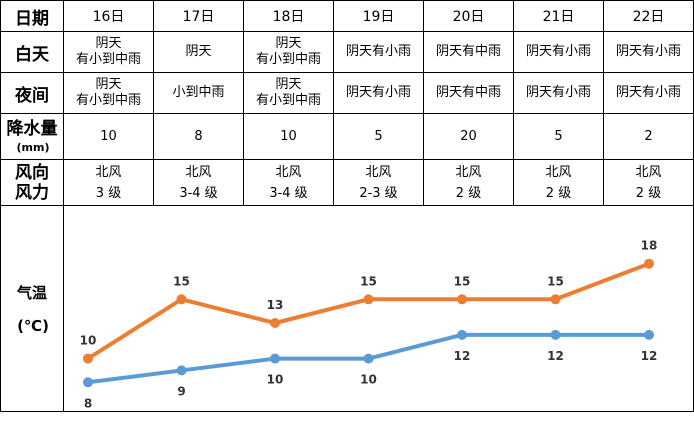  What do you see at coordinates (648, 136) in the screenshot?
I see `precipitation-cell: 2` at bounding box center [648, 136].